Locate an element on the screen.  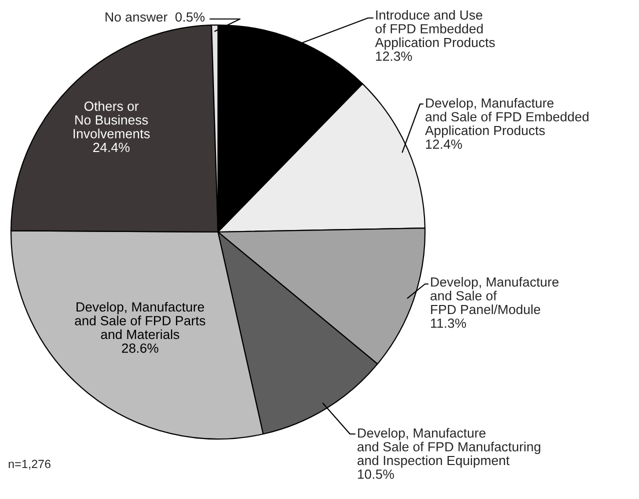
slice-label: Develop, Manufacture and Sale of FPD Panel/Module is located at coordinates (494, 295).